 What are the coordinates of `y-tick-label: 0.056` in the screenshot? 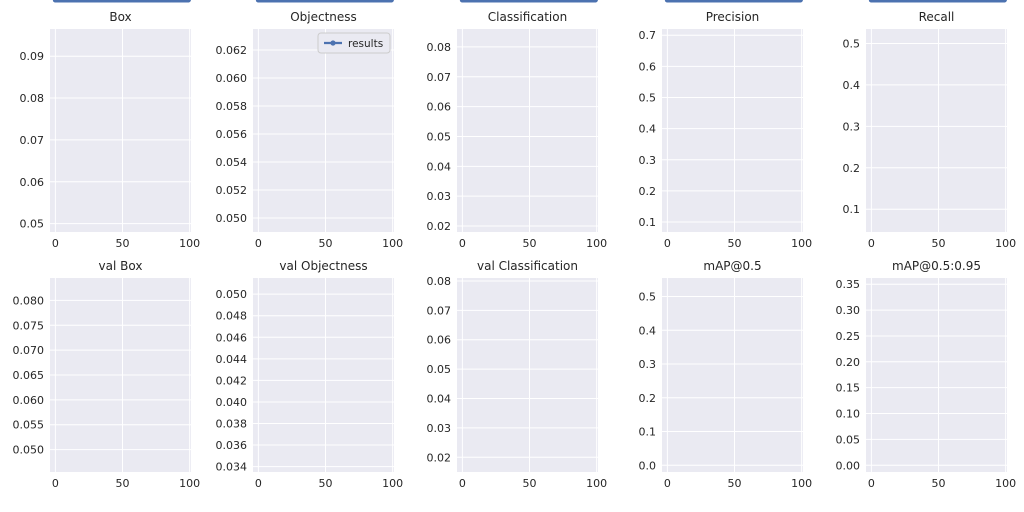 It's located at (232, 134).